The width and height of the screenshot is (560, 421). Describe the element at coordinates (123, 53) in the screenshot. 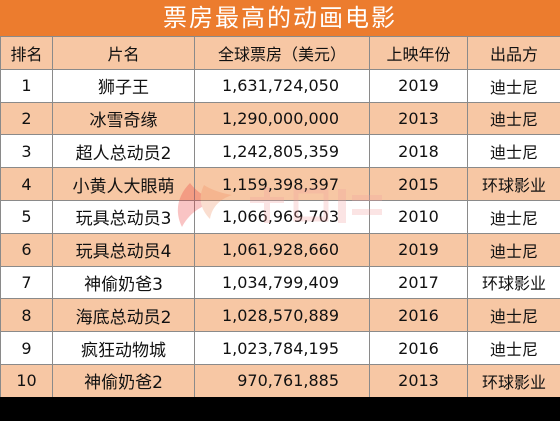

I see `header-title: 片名` at that location.